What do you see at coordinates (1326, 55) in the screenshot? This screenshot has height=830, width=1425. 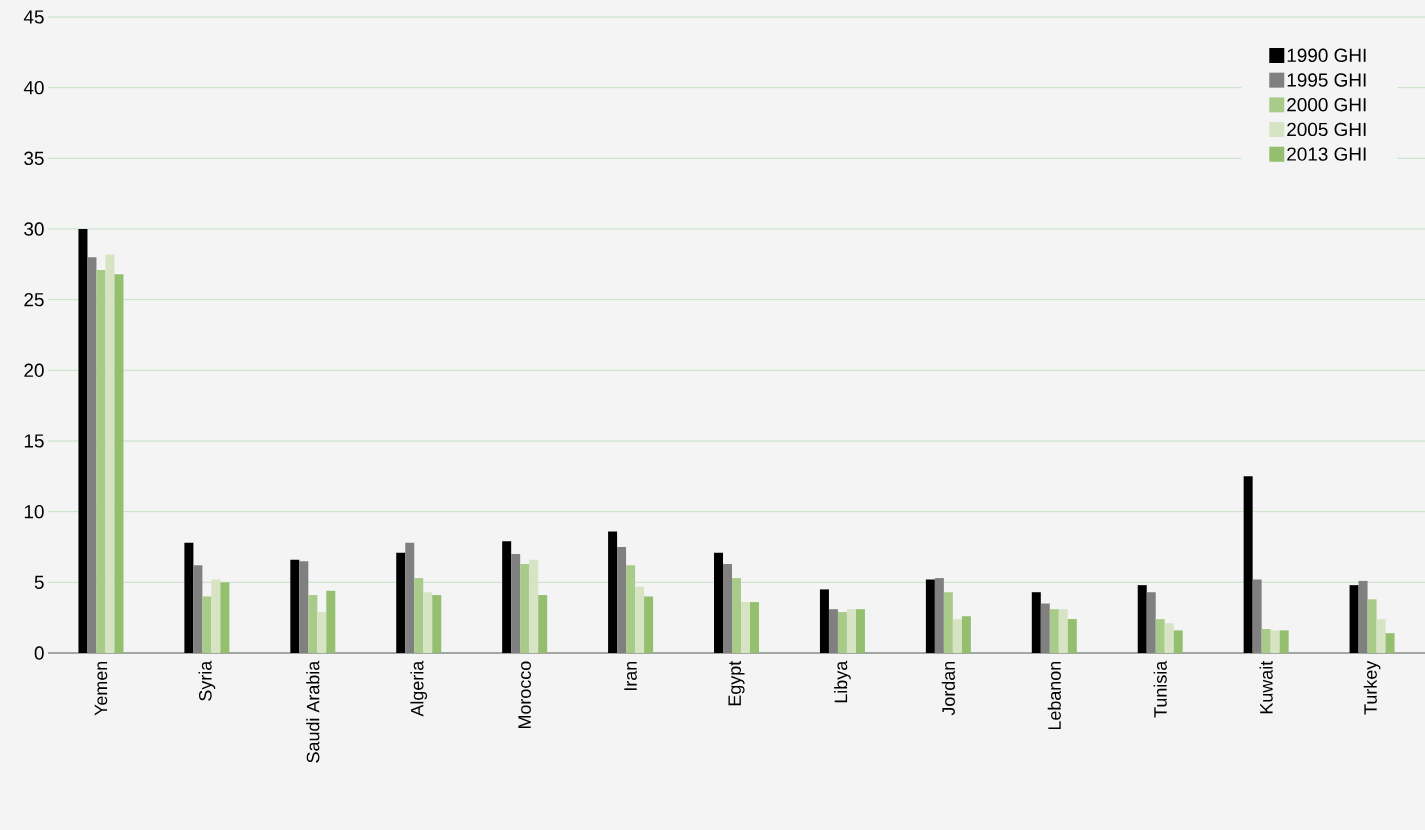 I see `legend-label: 1990 GHI` at bounding box center [1326, 55].